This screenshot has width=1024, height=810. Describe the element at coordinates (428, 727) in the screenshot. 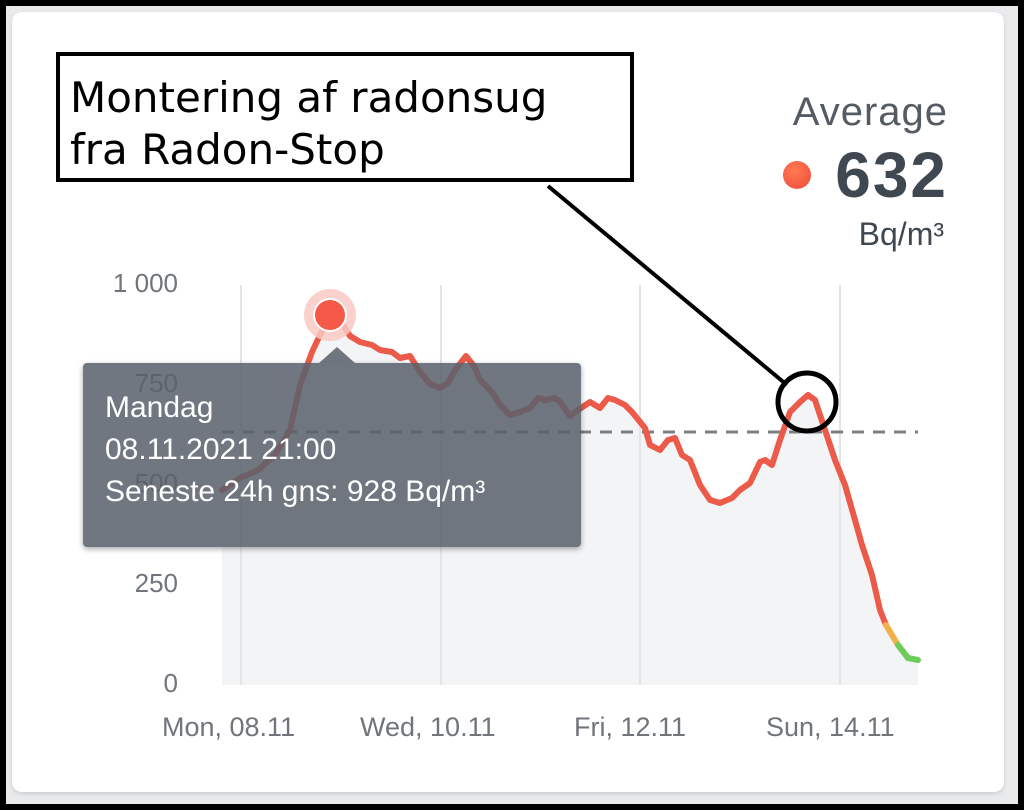

I see `x-tick-wed: Wed, 10.11` at that location.